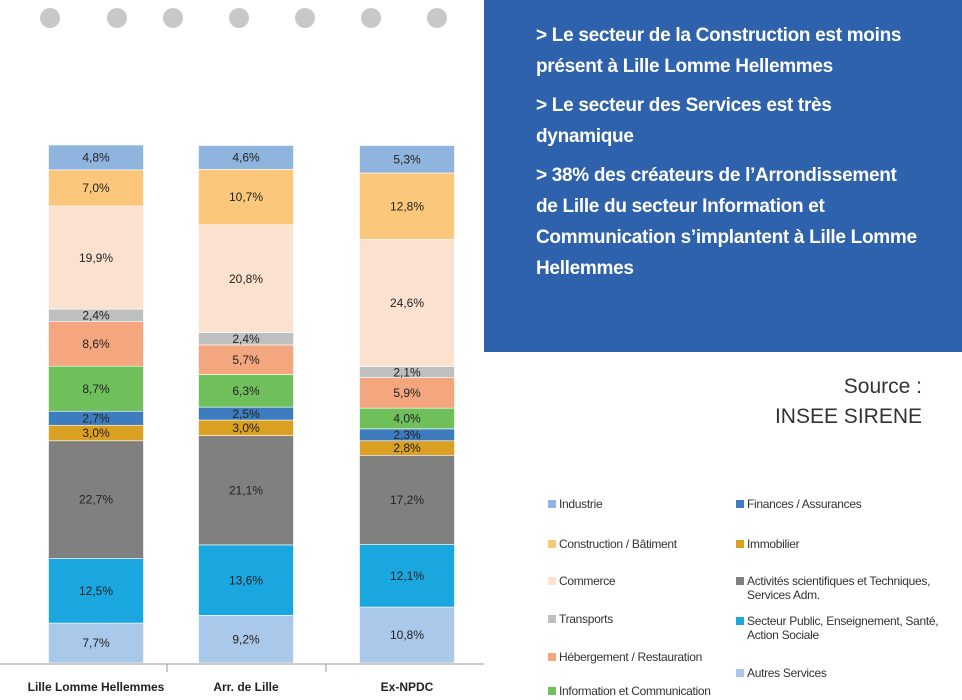  I want to click on legend-item: Transports, so click(660, 619).